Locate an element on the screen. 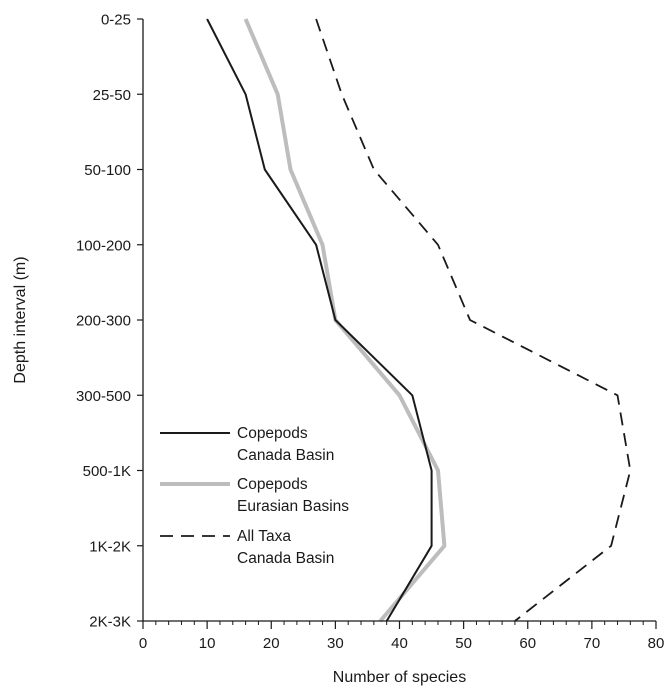 The height and width of the screenshot is (689, 669). x-axis-title: Number of species is located at coordinates (399, 677).